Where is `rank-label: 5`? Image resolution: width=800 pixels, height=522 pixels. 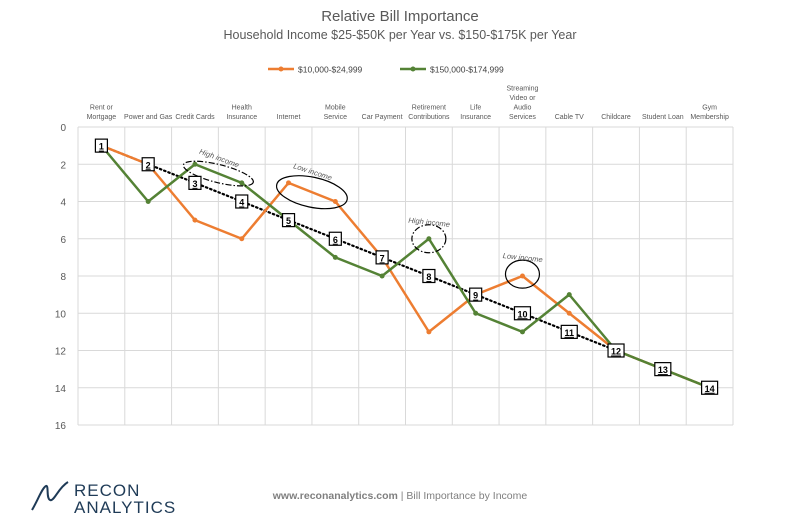 rank-label: 5 is located at coordinates (288, 221).